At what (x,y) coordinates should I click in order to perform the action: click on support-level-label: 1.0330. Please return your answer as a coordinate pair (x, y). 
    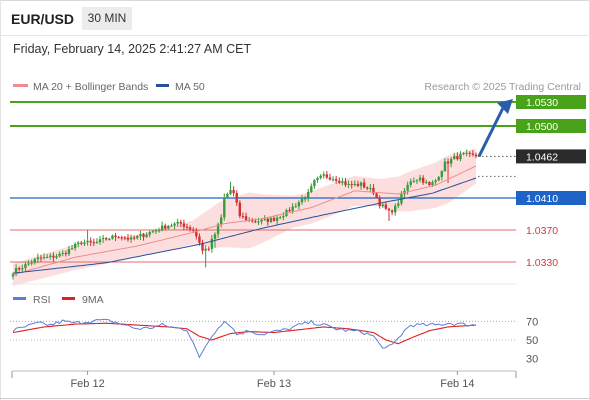
    Looking at the image, I should click on (542, 263).